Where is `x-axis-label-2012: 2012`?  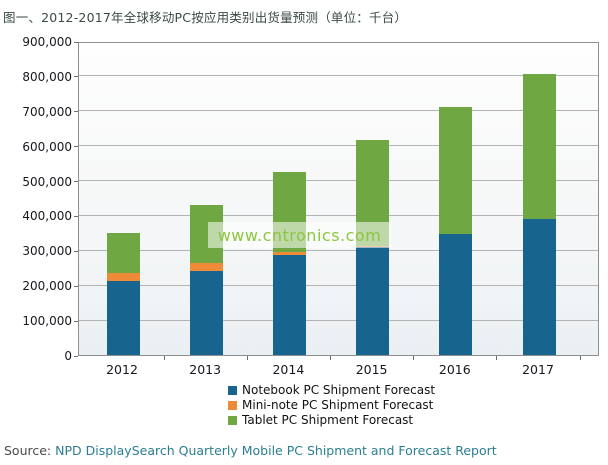
x-axis-label-2012: 2012 is located at coordinates (122, 369).